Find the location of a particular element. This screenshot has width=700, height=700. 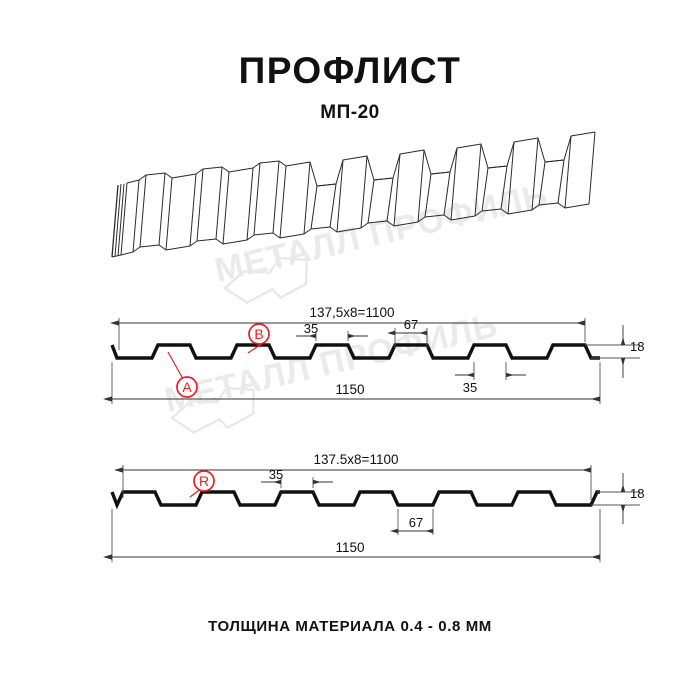

watermark-logo-icon is located at coordinates (266, 280).